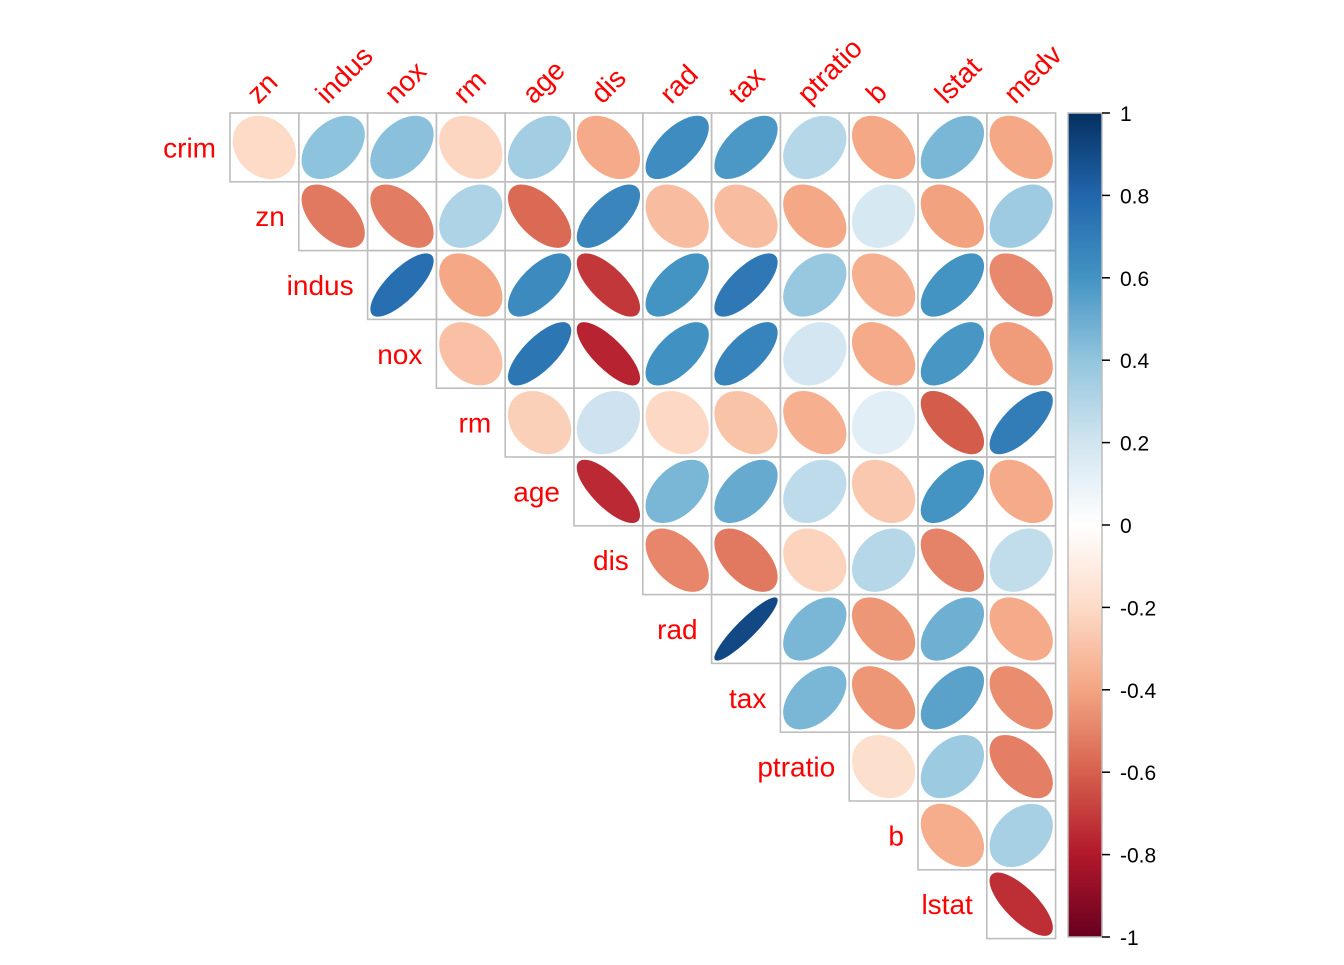 This screenshot has width=1344, height=965. What do you see at coordinates (469, 86) in the screenshot?
I see `column-label: rm` at bounding box center [469, 86].